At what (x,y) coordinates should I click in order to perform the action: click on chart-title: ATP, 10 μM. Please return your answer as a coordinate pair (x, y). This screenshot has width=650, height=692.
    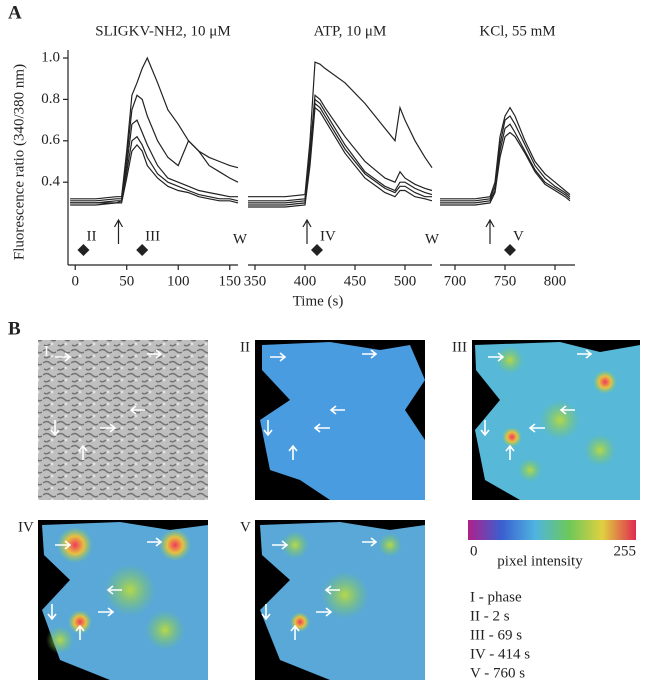
    Looking at the image, I should click on (350, 31).